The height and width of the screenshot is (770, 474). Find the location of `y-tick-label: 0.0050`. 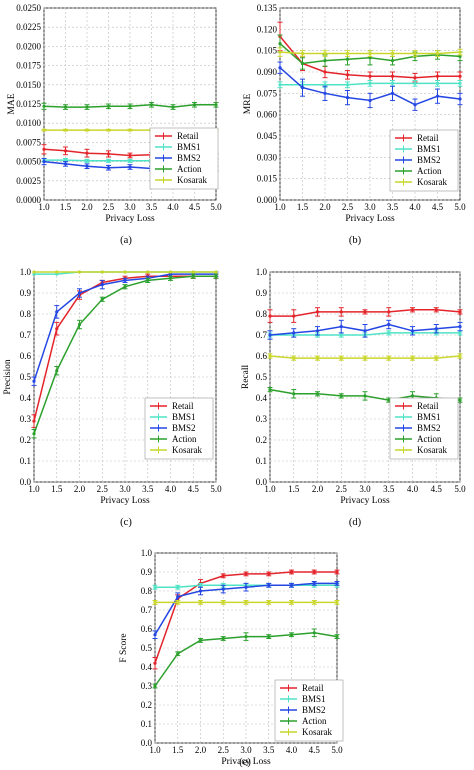

y-tick-label: 0.0050 is located at coordinates (28, 162).